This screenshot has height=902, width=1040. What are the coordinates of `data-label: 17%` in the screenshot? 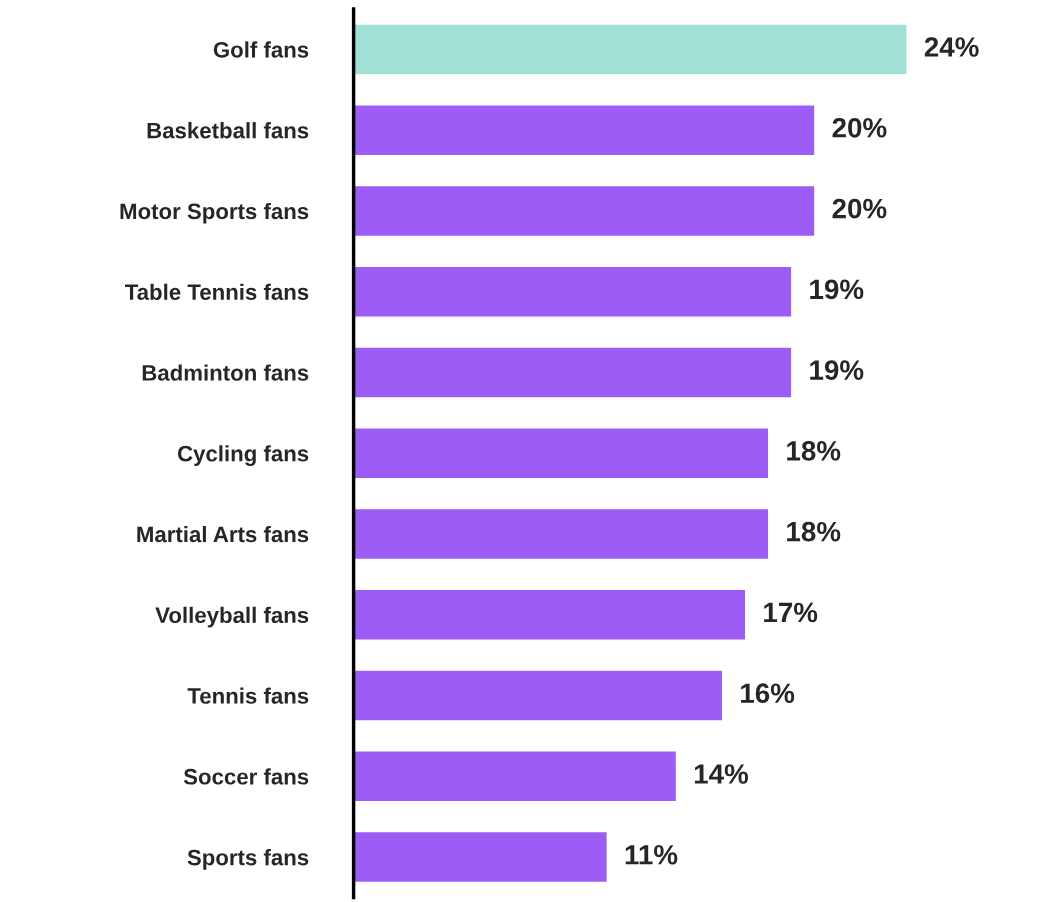 It's located at (791, 612).